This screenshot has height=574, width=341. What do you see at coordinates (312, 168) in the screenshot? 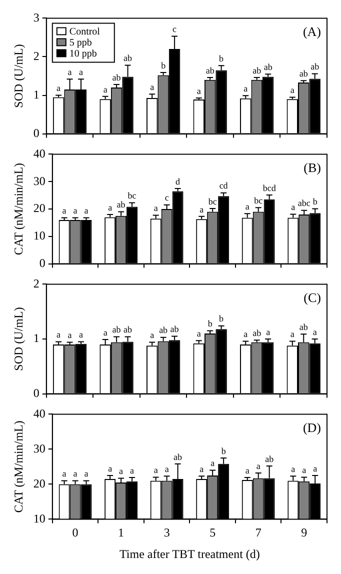
I see `annotation: (B)` at bounding box center [312, 168].